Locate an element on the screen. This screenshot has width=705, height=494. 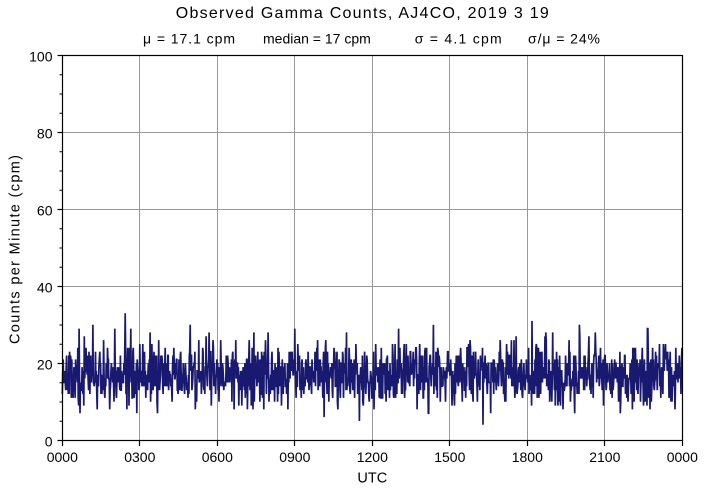
svg-text: median = 17 cpm is located at coordinates (317, 39).